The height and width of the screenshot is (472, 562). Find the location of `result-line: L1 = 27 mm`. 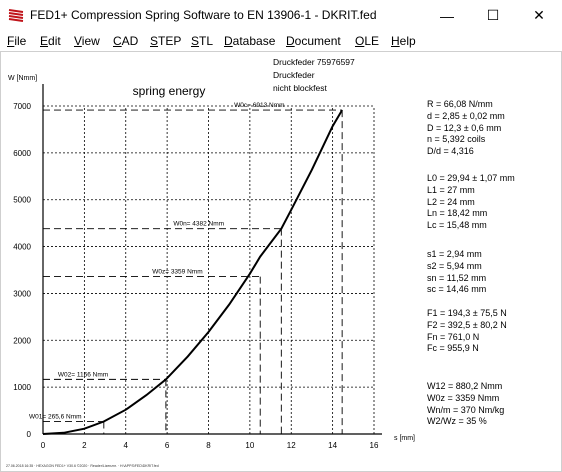

result-line: L1 = 27 mm is located at coordinates (451, 189).